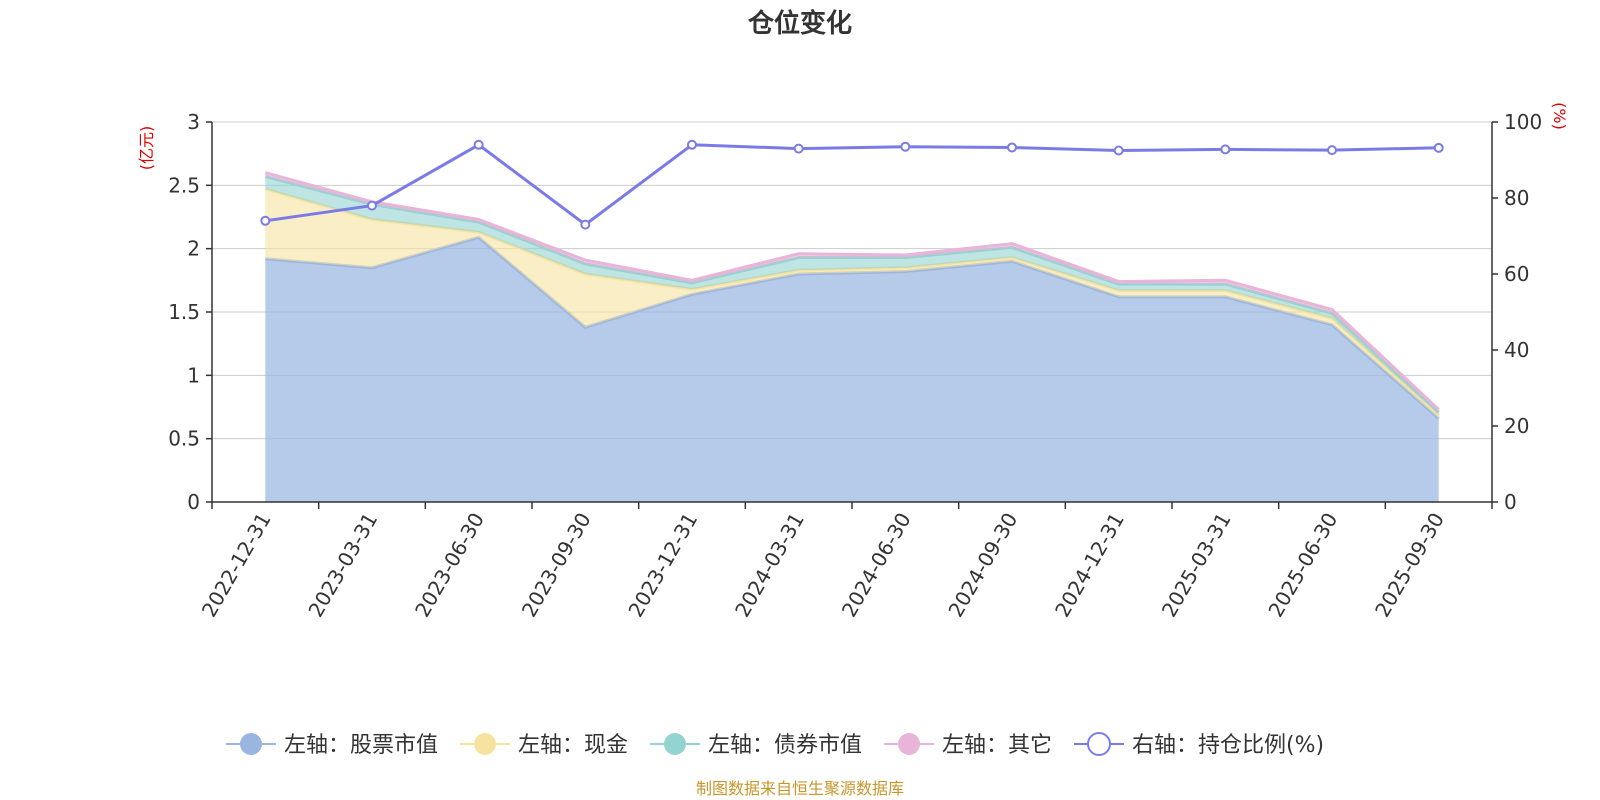 The height and width of the screenshot is (800, 1600). What do you see at coordinates (556, 565) in the screenshot?
I see `x-tick-label-3: 2023-09-30` at bounding box center [556, 565].